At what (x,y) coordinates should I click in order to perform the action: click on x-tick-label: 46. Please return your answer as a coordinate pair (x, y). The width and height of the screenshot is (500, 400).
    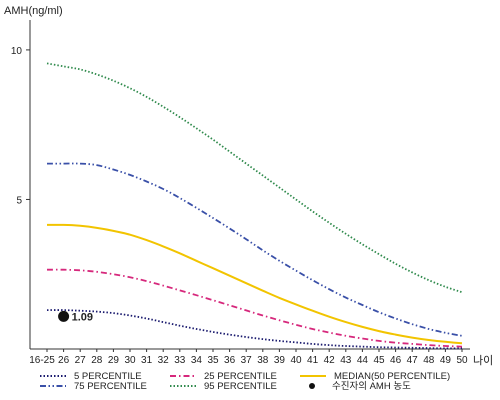
    Looking at the image, I should click on (396, 360).